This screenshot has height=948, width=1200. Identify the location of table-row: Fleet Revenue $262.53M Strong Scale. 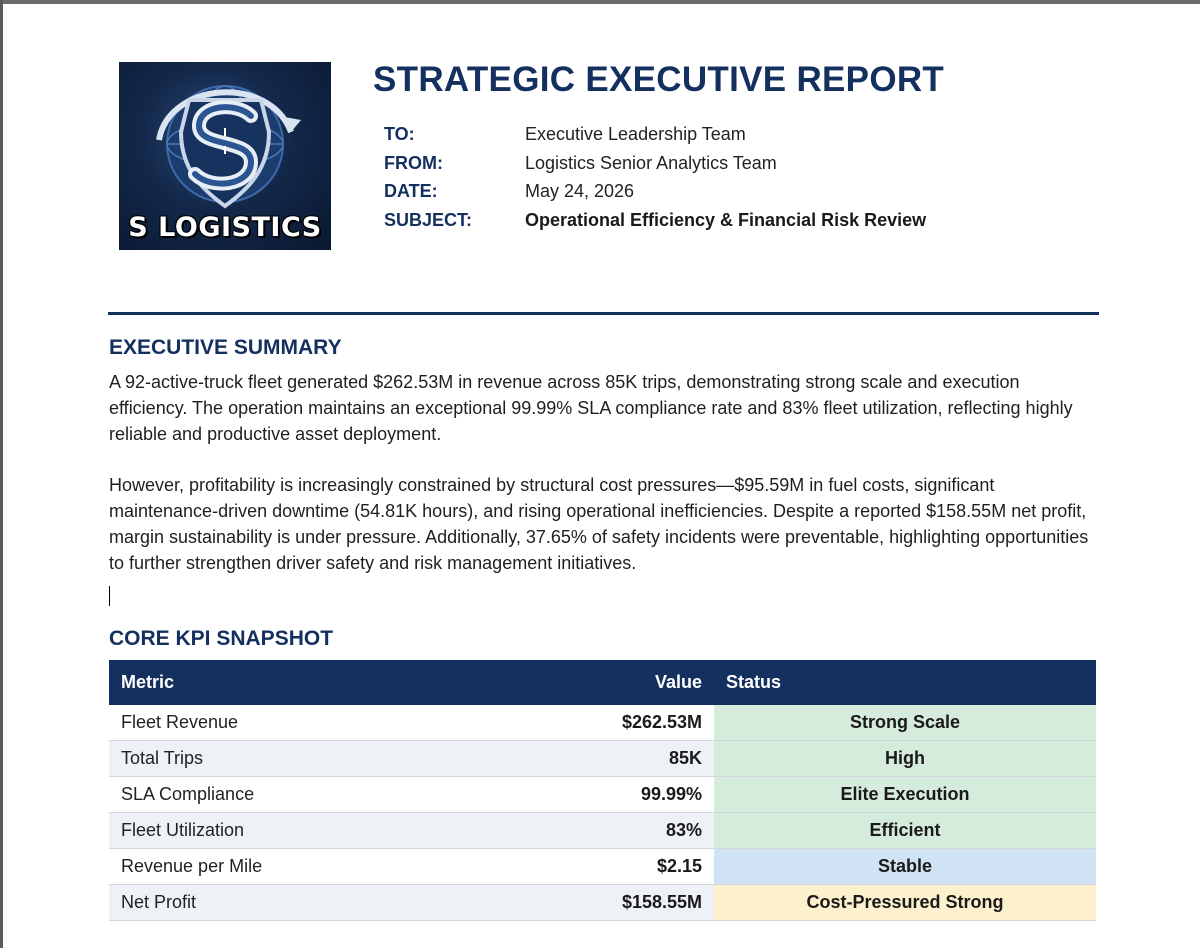
(602, 723).